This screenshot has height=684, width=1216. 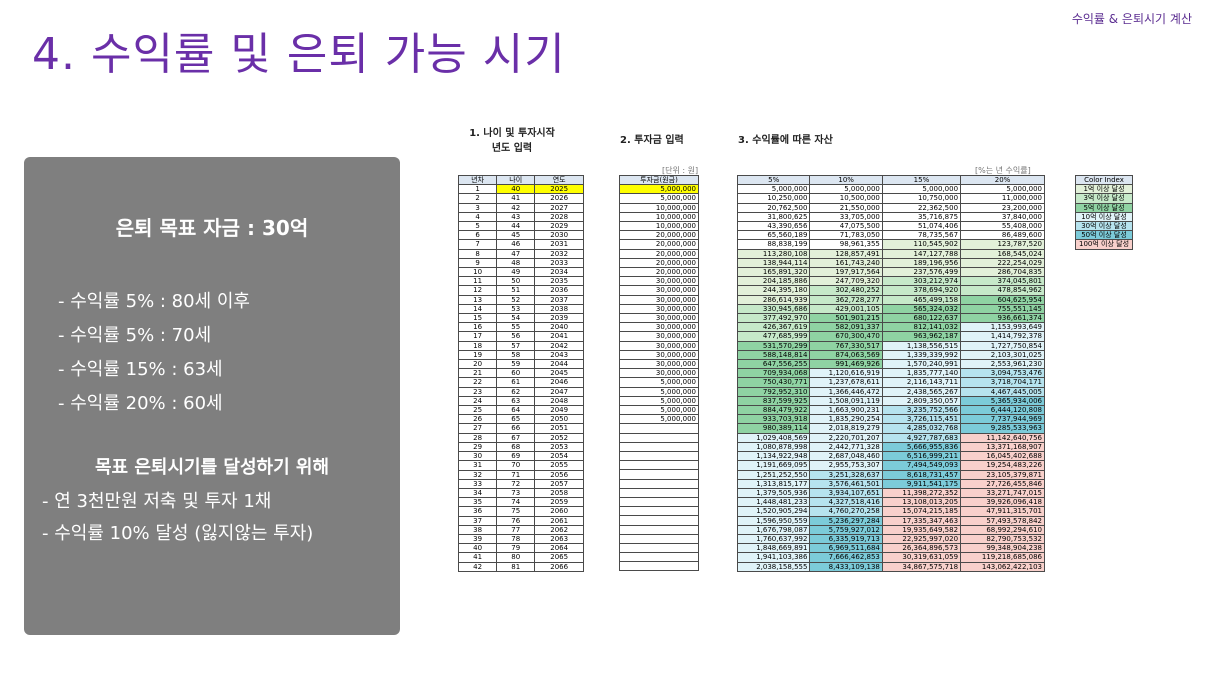 I want to click on age-table-cell: 2053, so click(x=559, y=447).